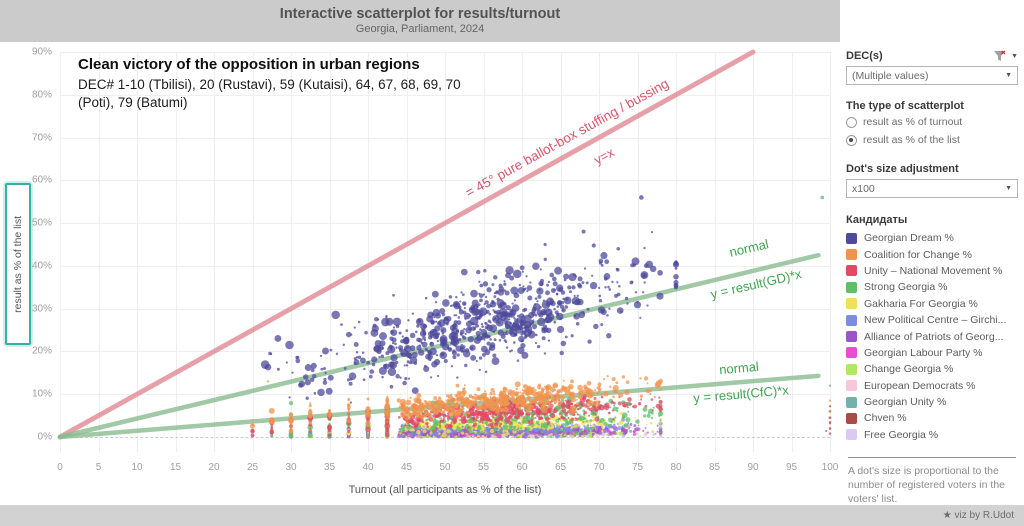 This screenshot has width=1024, height=526. Describe the element at coordinates (368, 467) in the screenshot. I see `x-tick-label: 40` at that location.